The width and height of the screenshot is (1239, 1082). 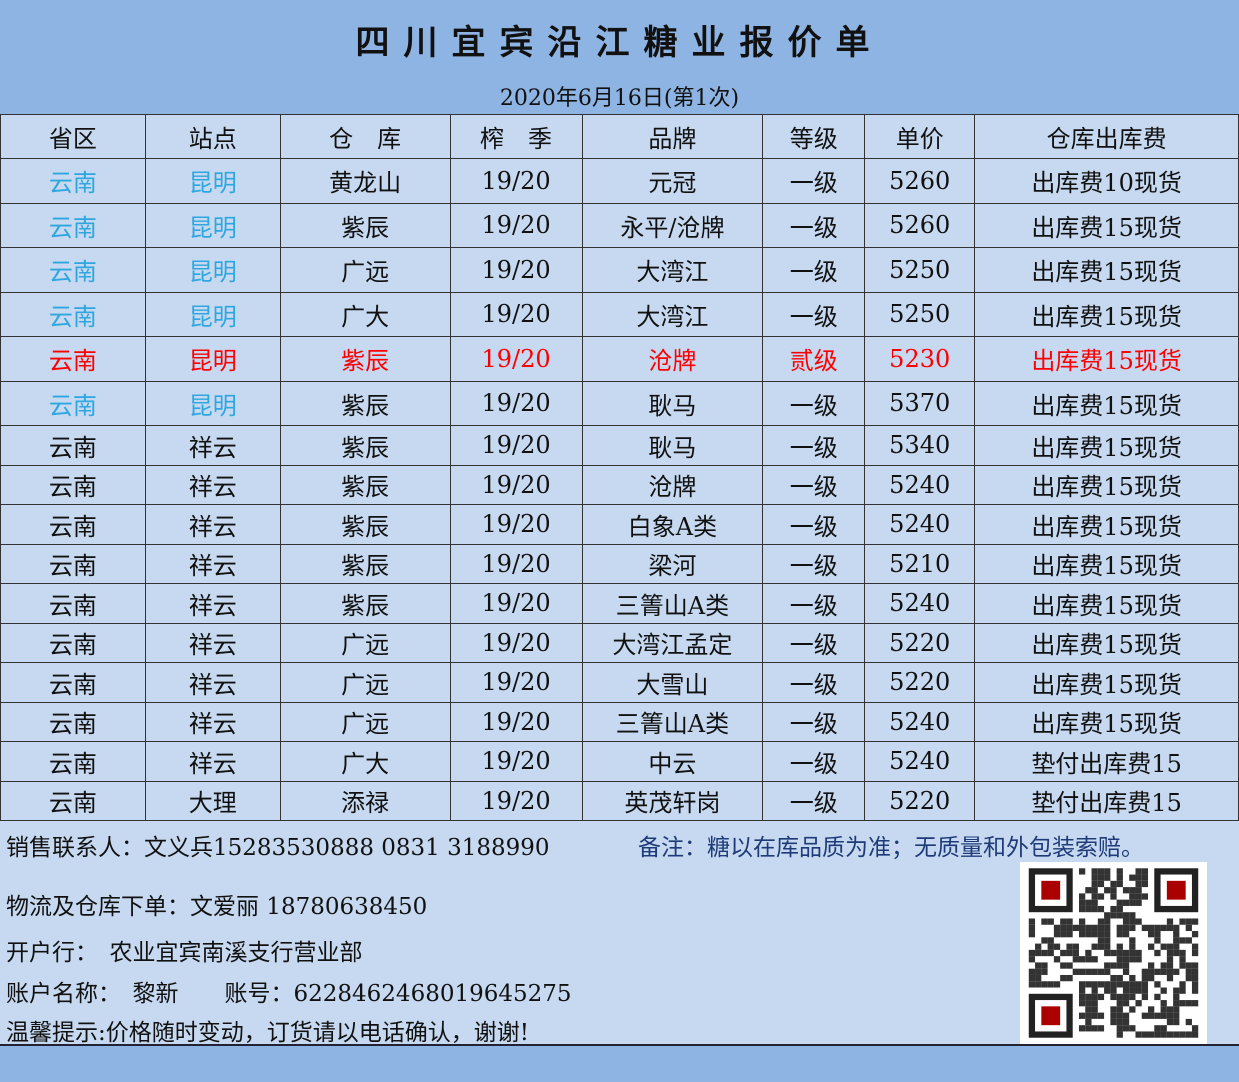 What do you see at coordinates (920, 314) in the screenshot?
I see `cell-price: 5250` at bounding box center [920, 314].